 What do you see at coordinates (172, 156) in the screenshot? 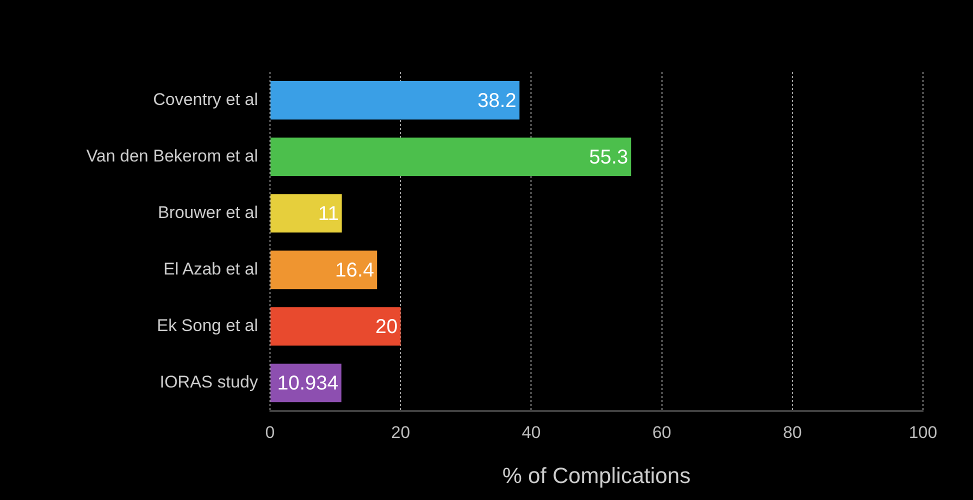
I see `y-tick-label: Van den Bekerom et al` at bounding box center [172, 156].